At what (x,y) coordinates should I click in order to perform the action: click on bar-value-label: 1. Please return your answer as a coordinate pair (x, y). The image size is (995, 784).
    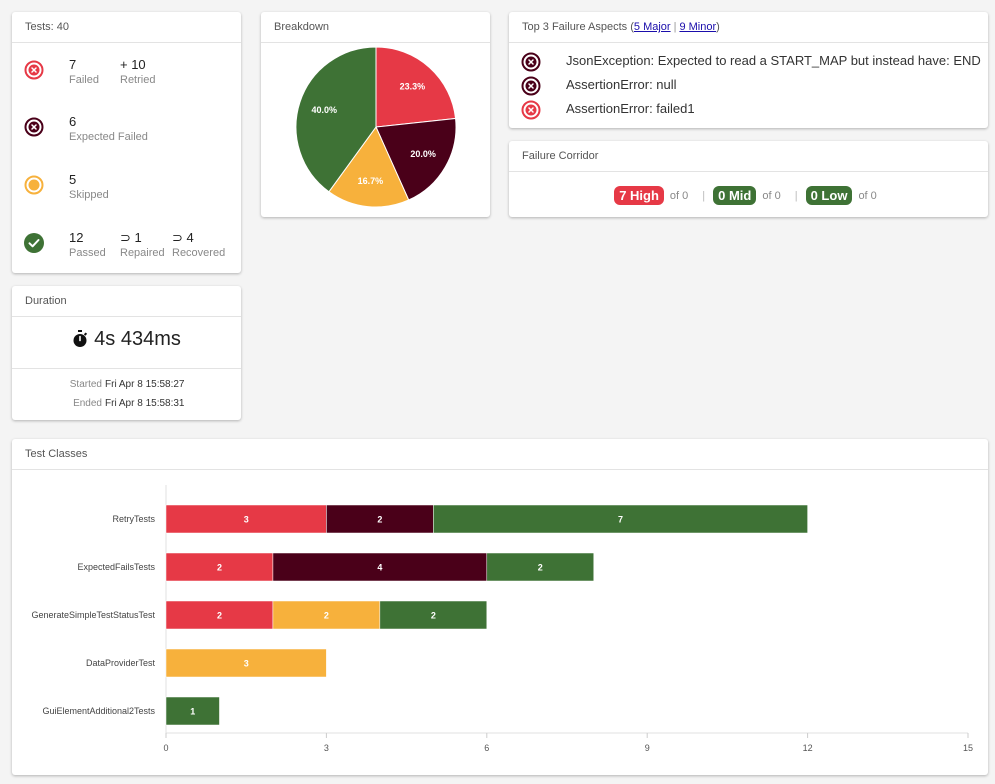
    Looking at the image, I should click on (192, 712).